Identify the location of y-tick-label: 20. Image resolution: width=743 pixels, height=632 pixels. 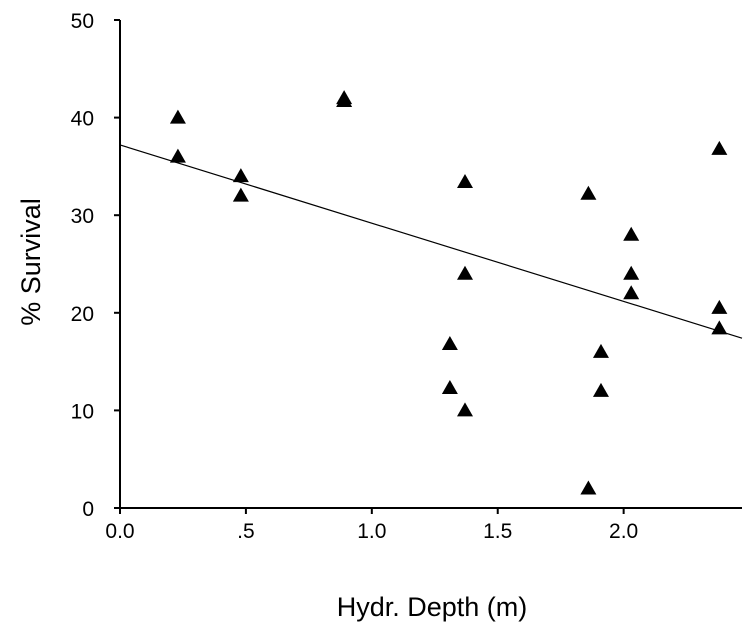
(82, 314).